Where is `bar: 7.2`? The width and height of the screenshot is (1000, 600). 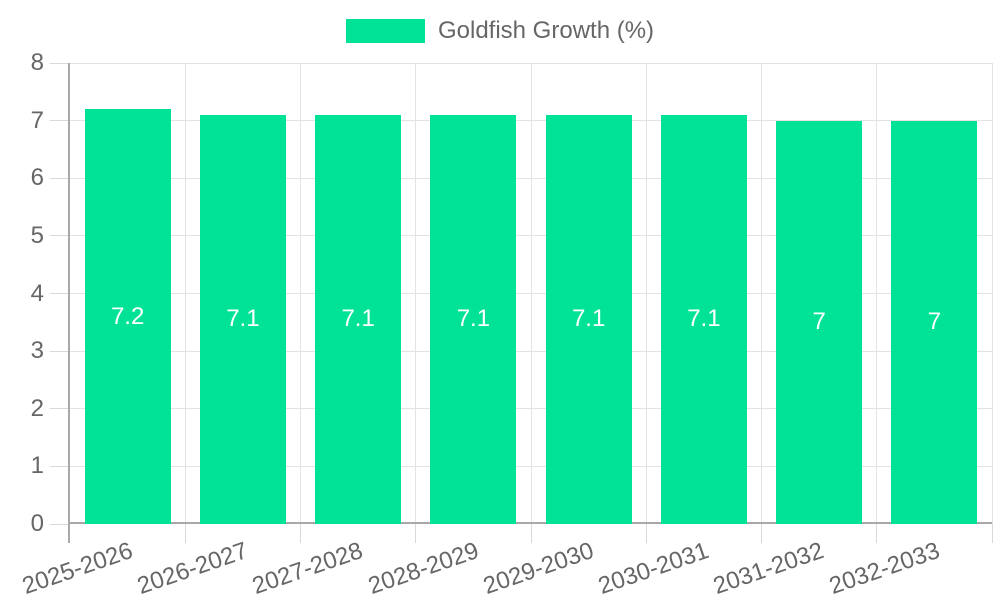 bar: 7.2 is located at coordinates (127, 316).